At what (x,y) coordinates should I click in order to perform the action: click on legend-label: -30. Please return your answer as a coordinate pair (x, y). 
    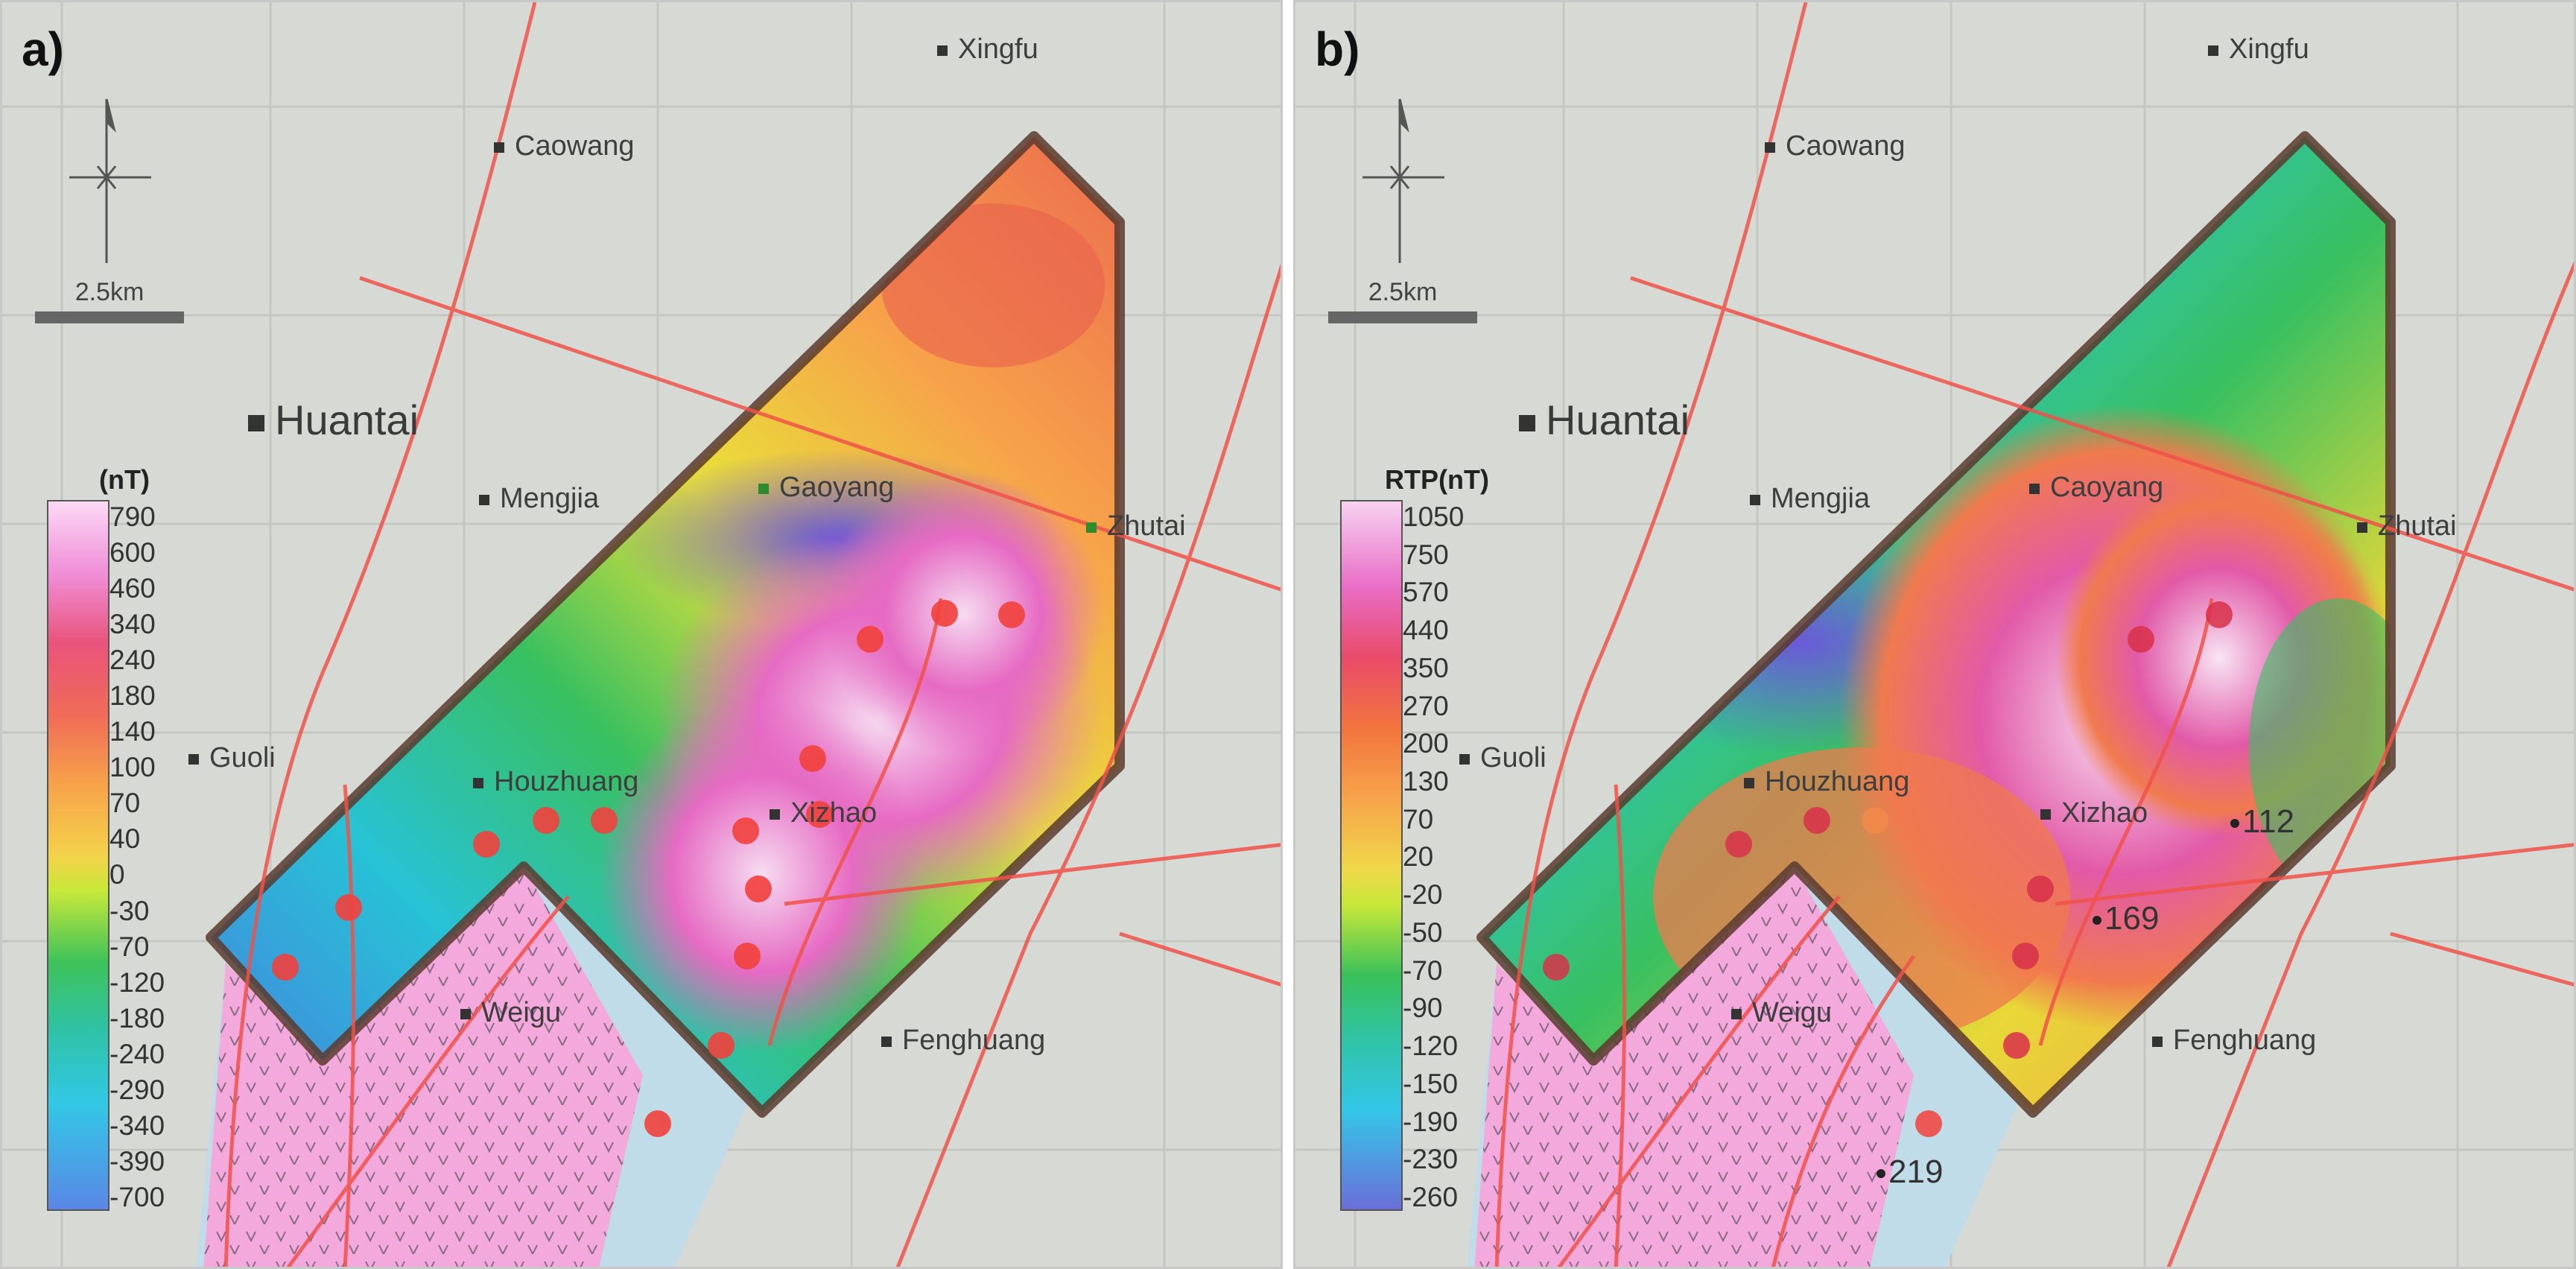
    Looking at the image, I should click on (130, 911).